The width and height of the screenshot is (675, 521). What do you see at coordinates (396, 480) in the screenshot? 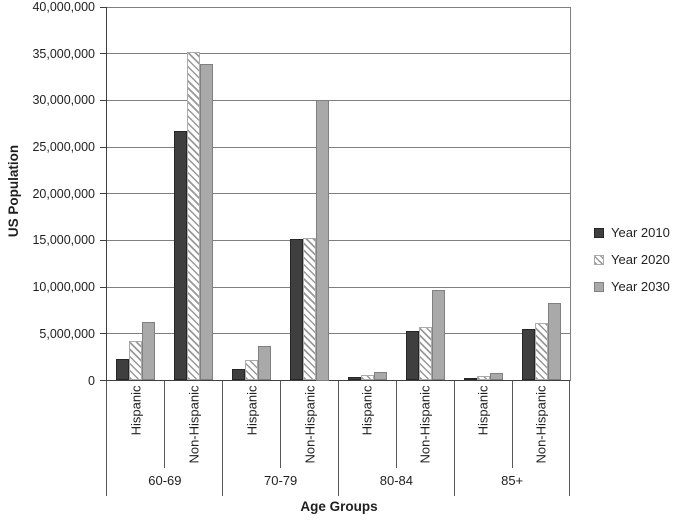
I see `age-group-label-80-84: 80-84` at bounding box center [396, 480].